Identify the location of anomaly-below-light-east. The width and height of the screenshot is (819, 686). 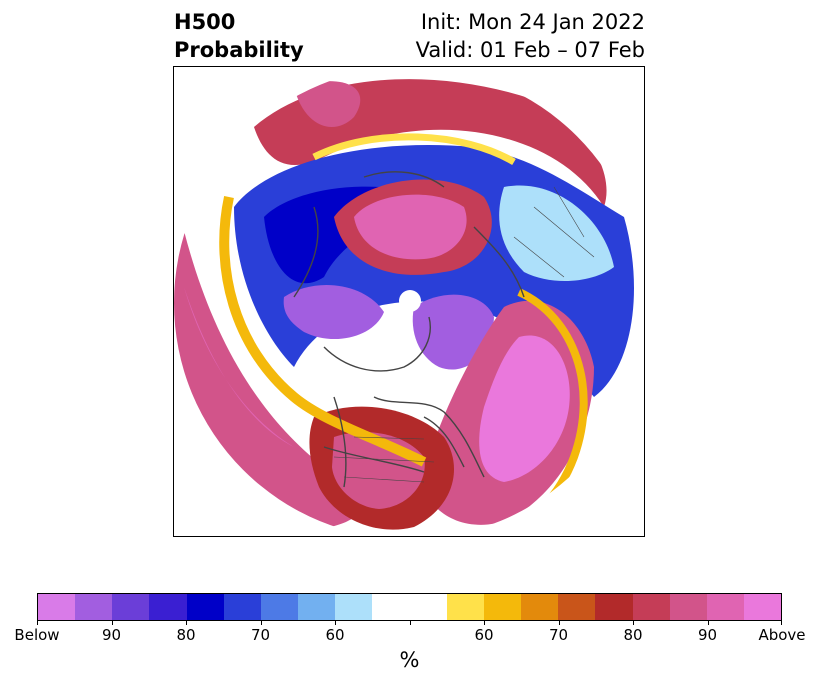
(556, 233).